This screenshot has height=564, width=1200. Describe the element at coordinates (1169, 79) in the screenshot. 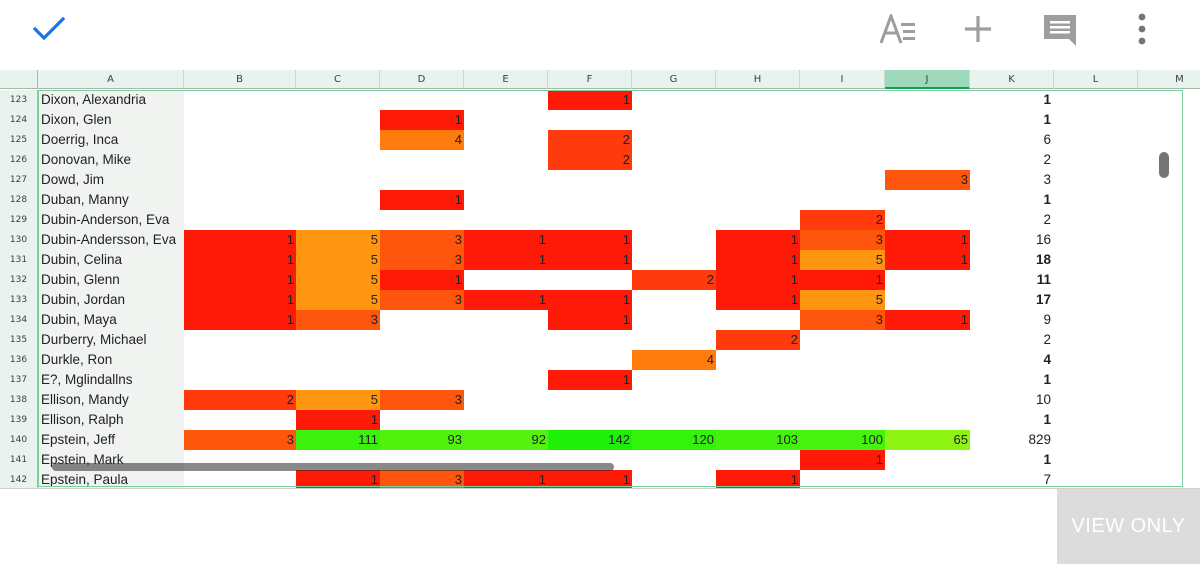

I see `column-header-m: M` at that location.